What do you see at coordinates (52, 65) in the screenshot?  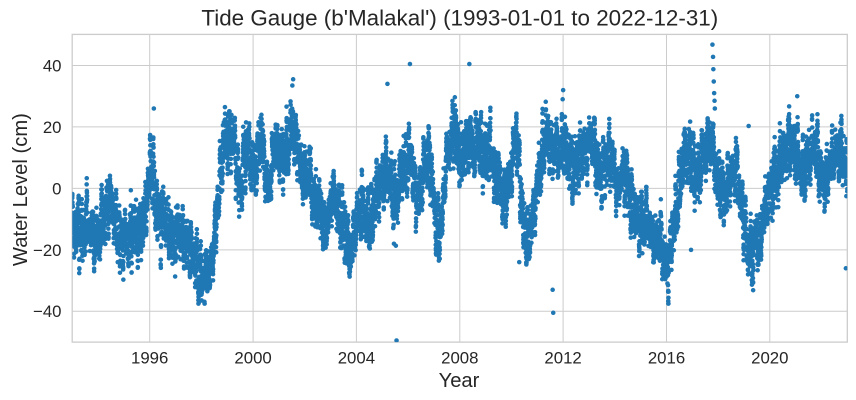 I see `svg-text: 40` at bounding box center [52, 65].